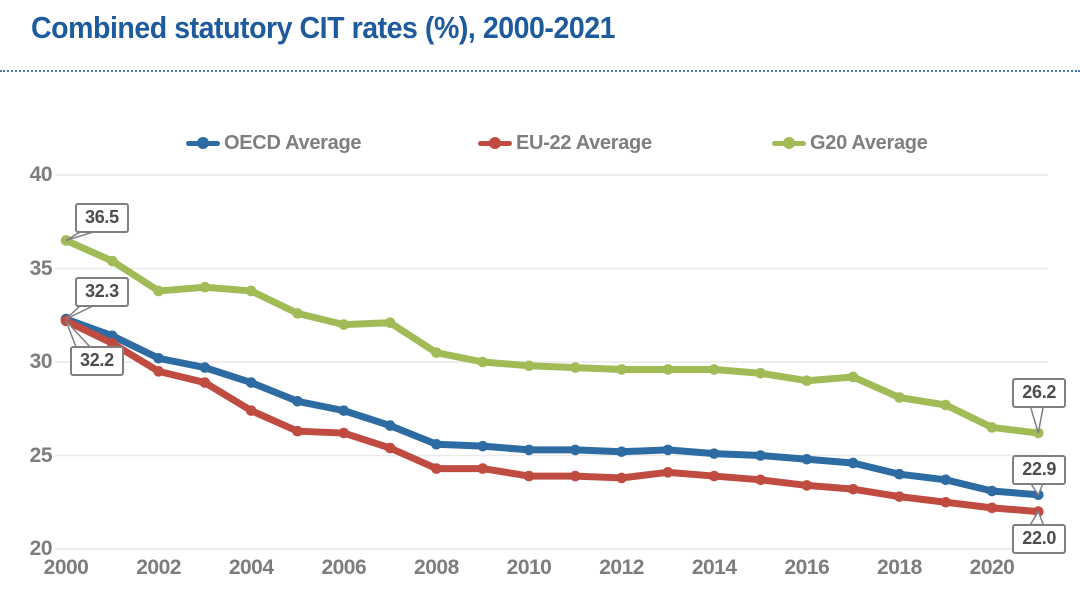 Image resolution: width=1080 pixels, height=597 pixels. Describe the element at coordinates (899, 397) in the screenshot. I see `data-point-g20-average-2018` at that location.